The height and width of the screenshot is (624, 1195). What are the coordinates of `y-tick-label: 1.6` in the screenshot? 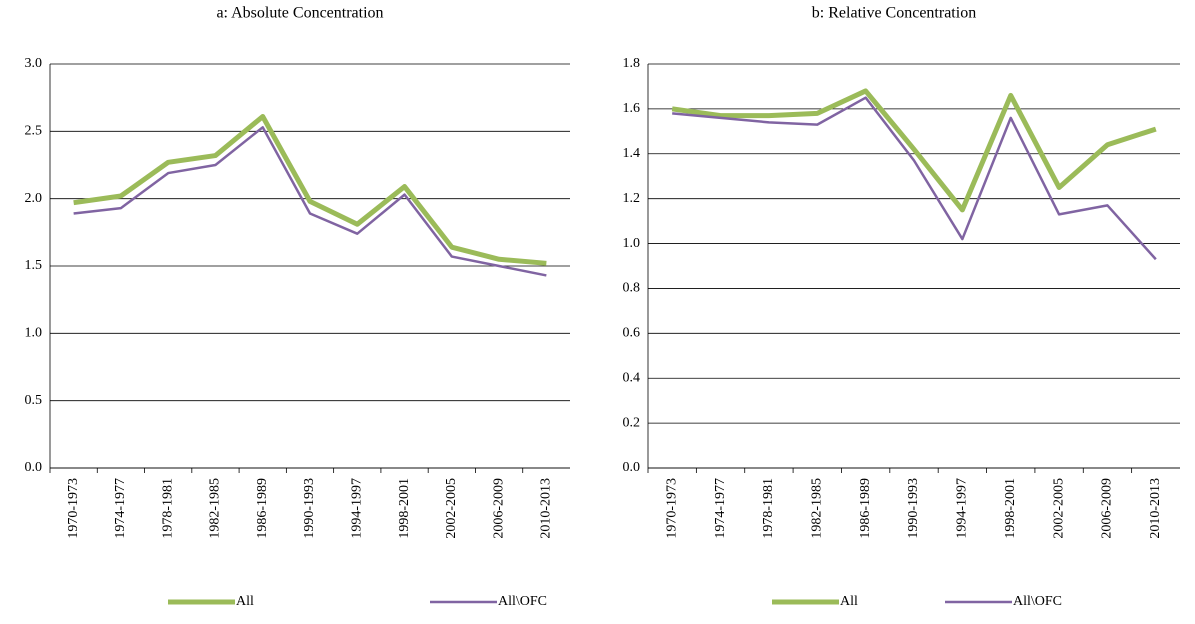 It's located at (632, 108).